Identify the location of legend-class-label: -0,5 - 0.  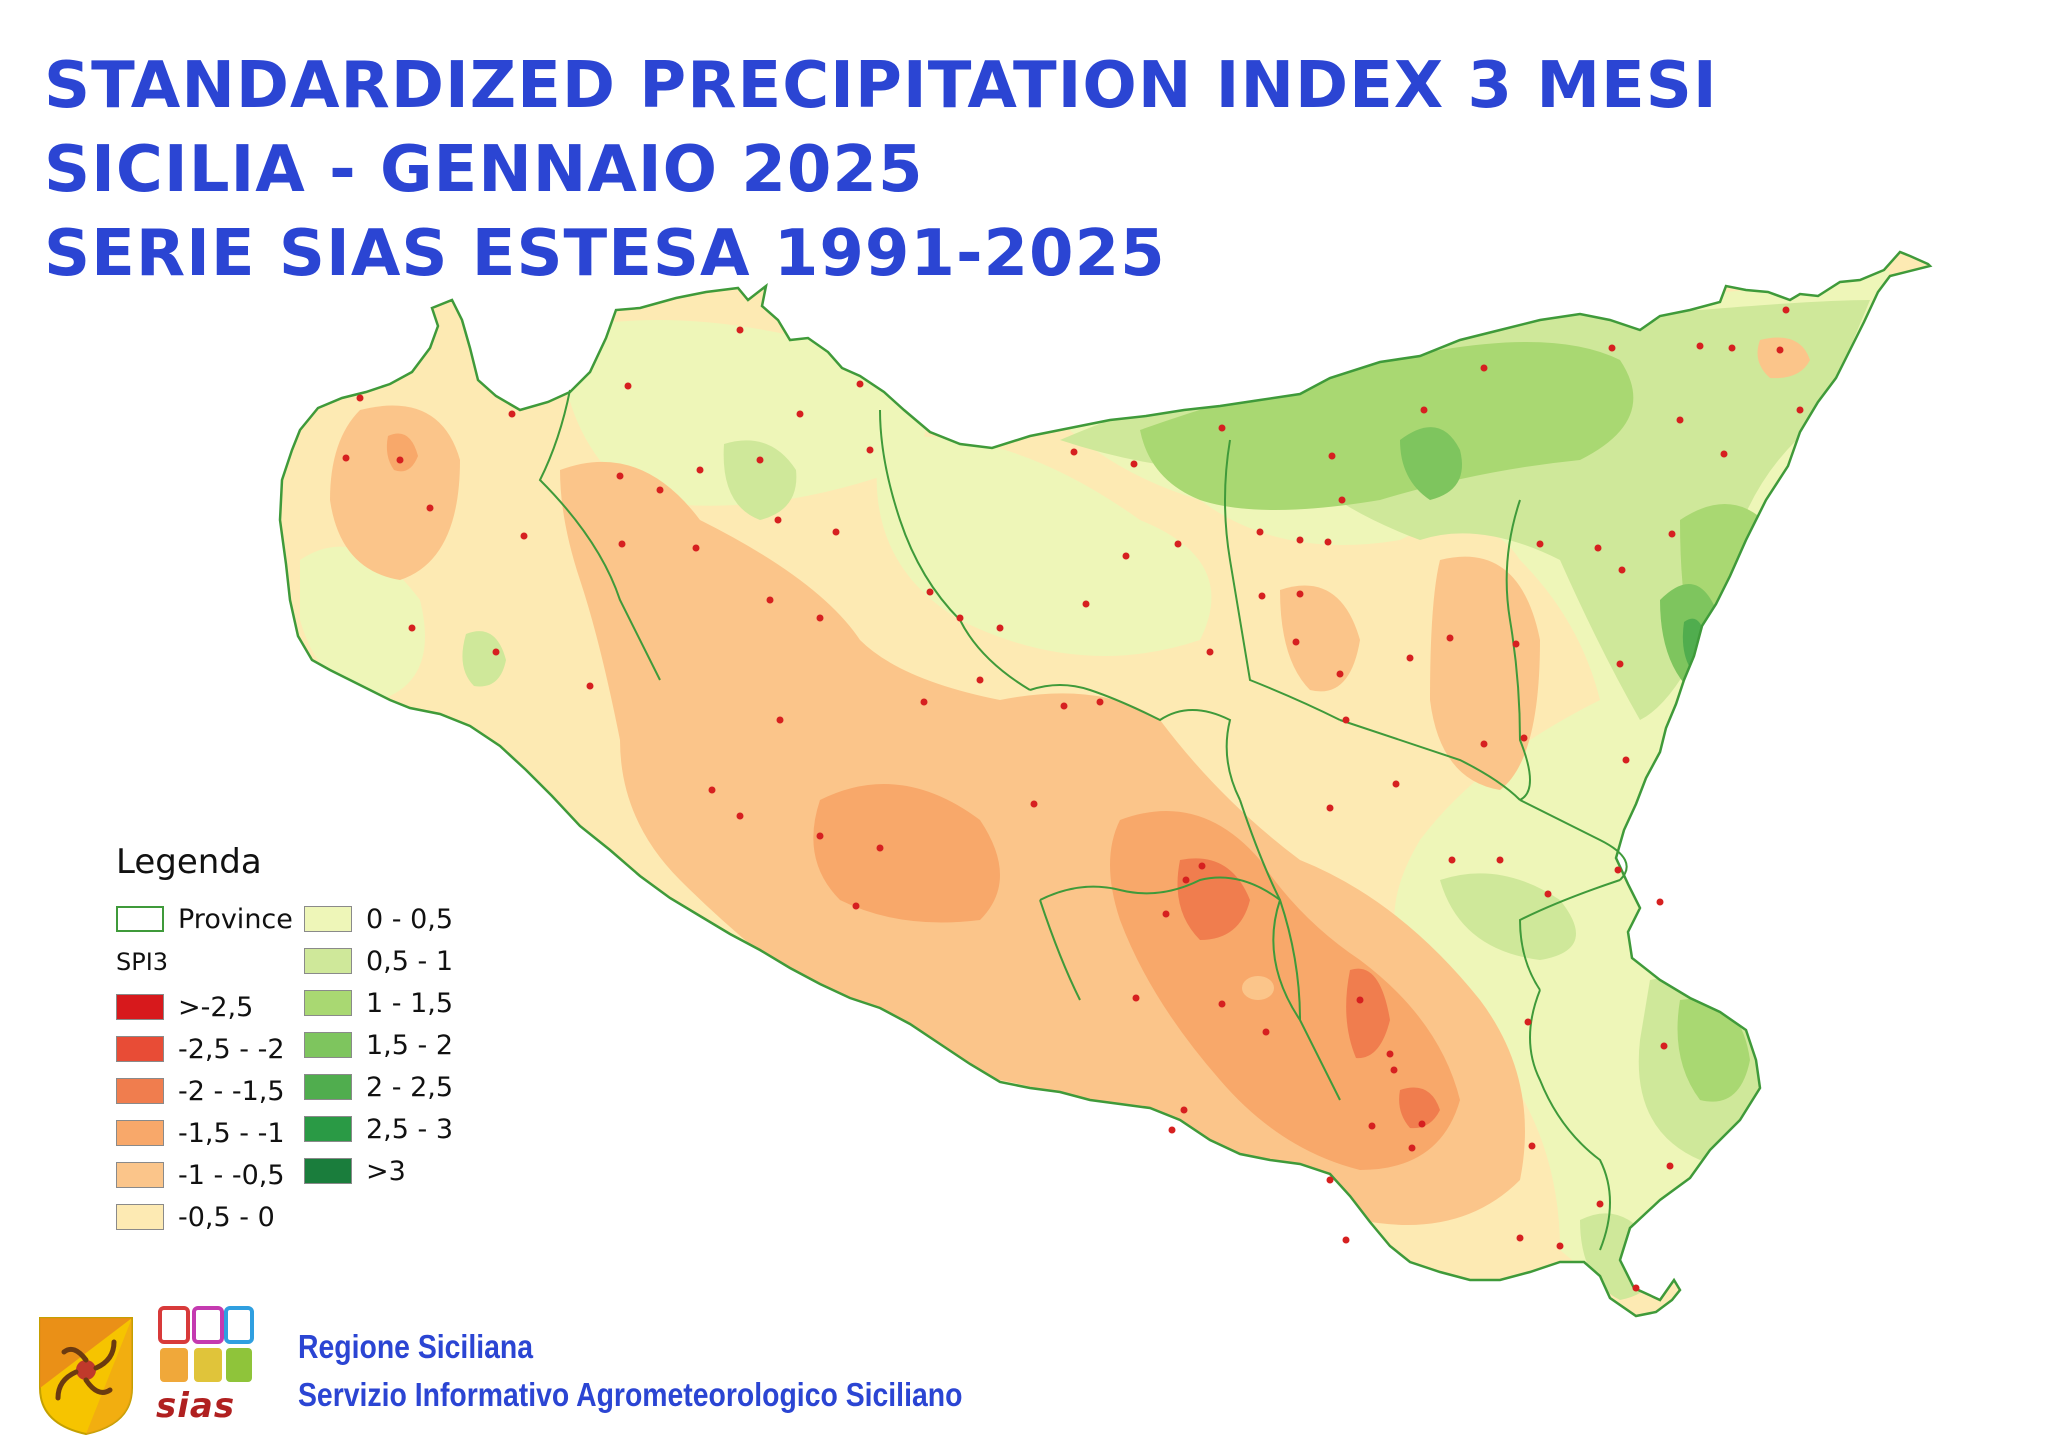
(226, 1217).